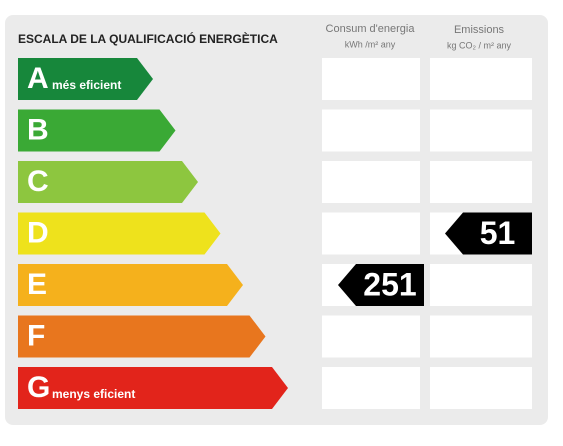  What do you see at coordinates (389, 284) in the screenshot?
I see `energy-value: 251` at bounding box center [389, 284].